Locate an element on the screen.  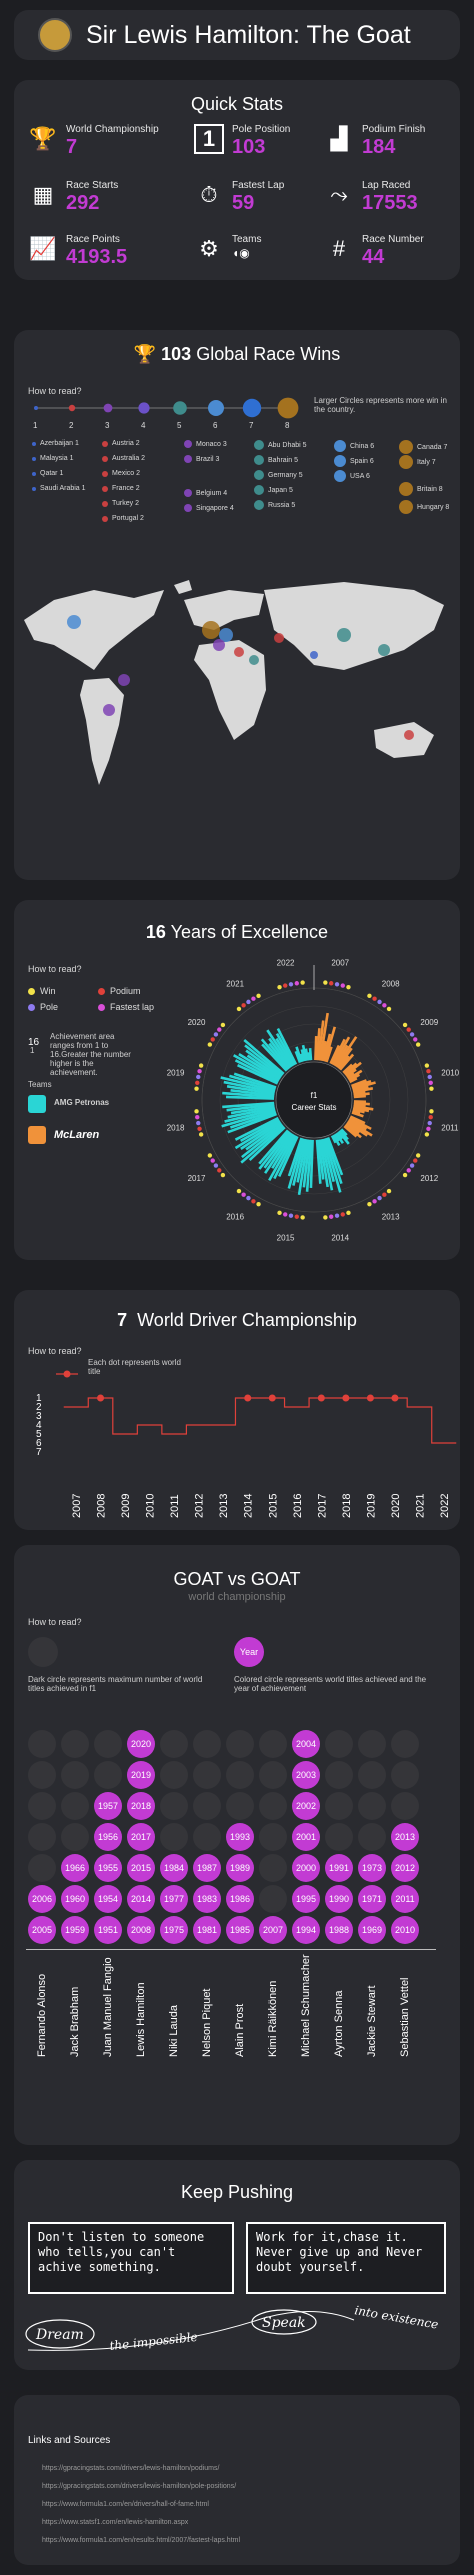
map-win-circle is located at coordinates (124, 680).